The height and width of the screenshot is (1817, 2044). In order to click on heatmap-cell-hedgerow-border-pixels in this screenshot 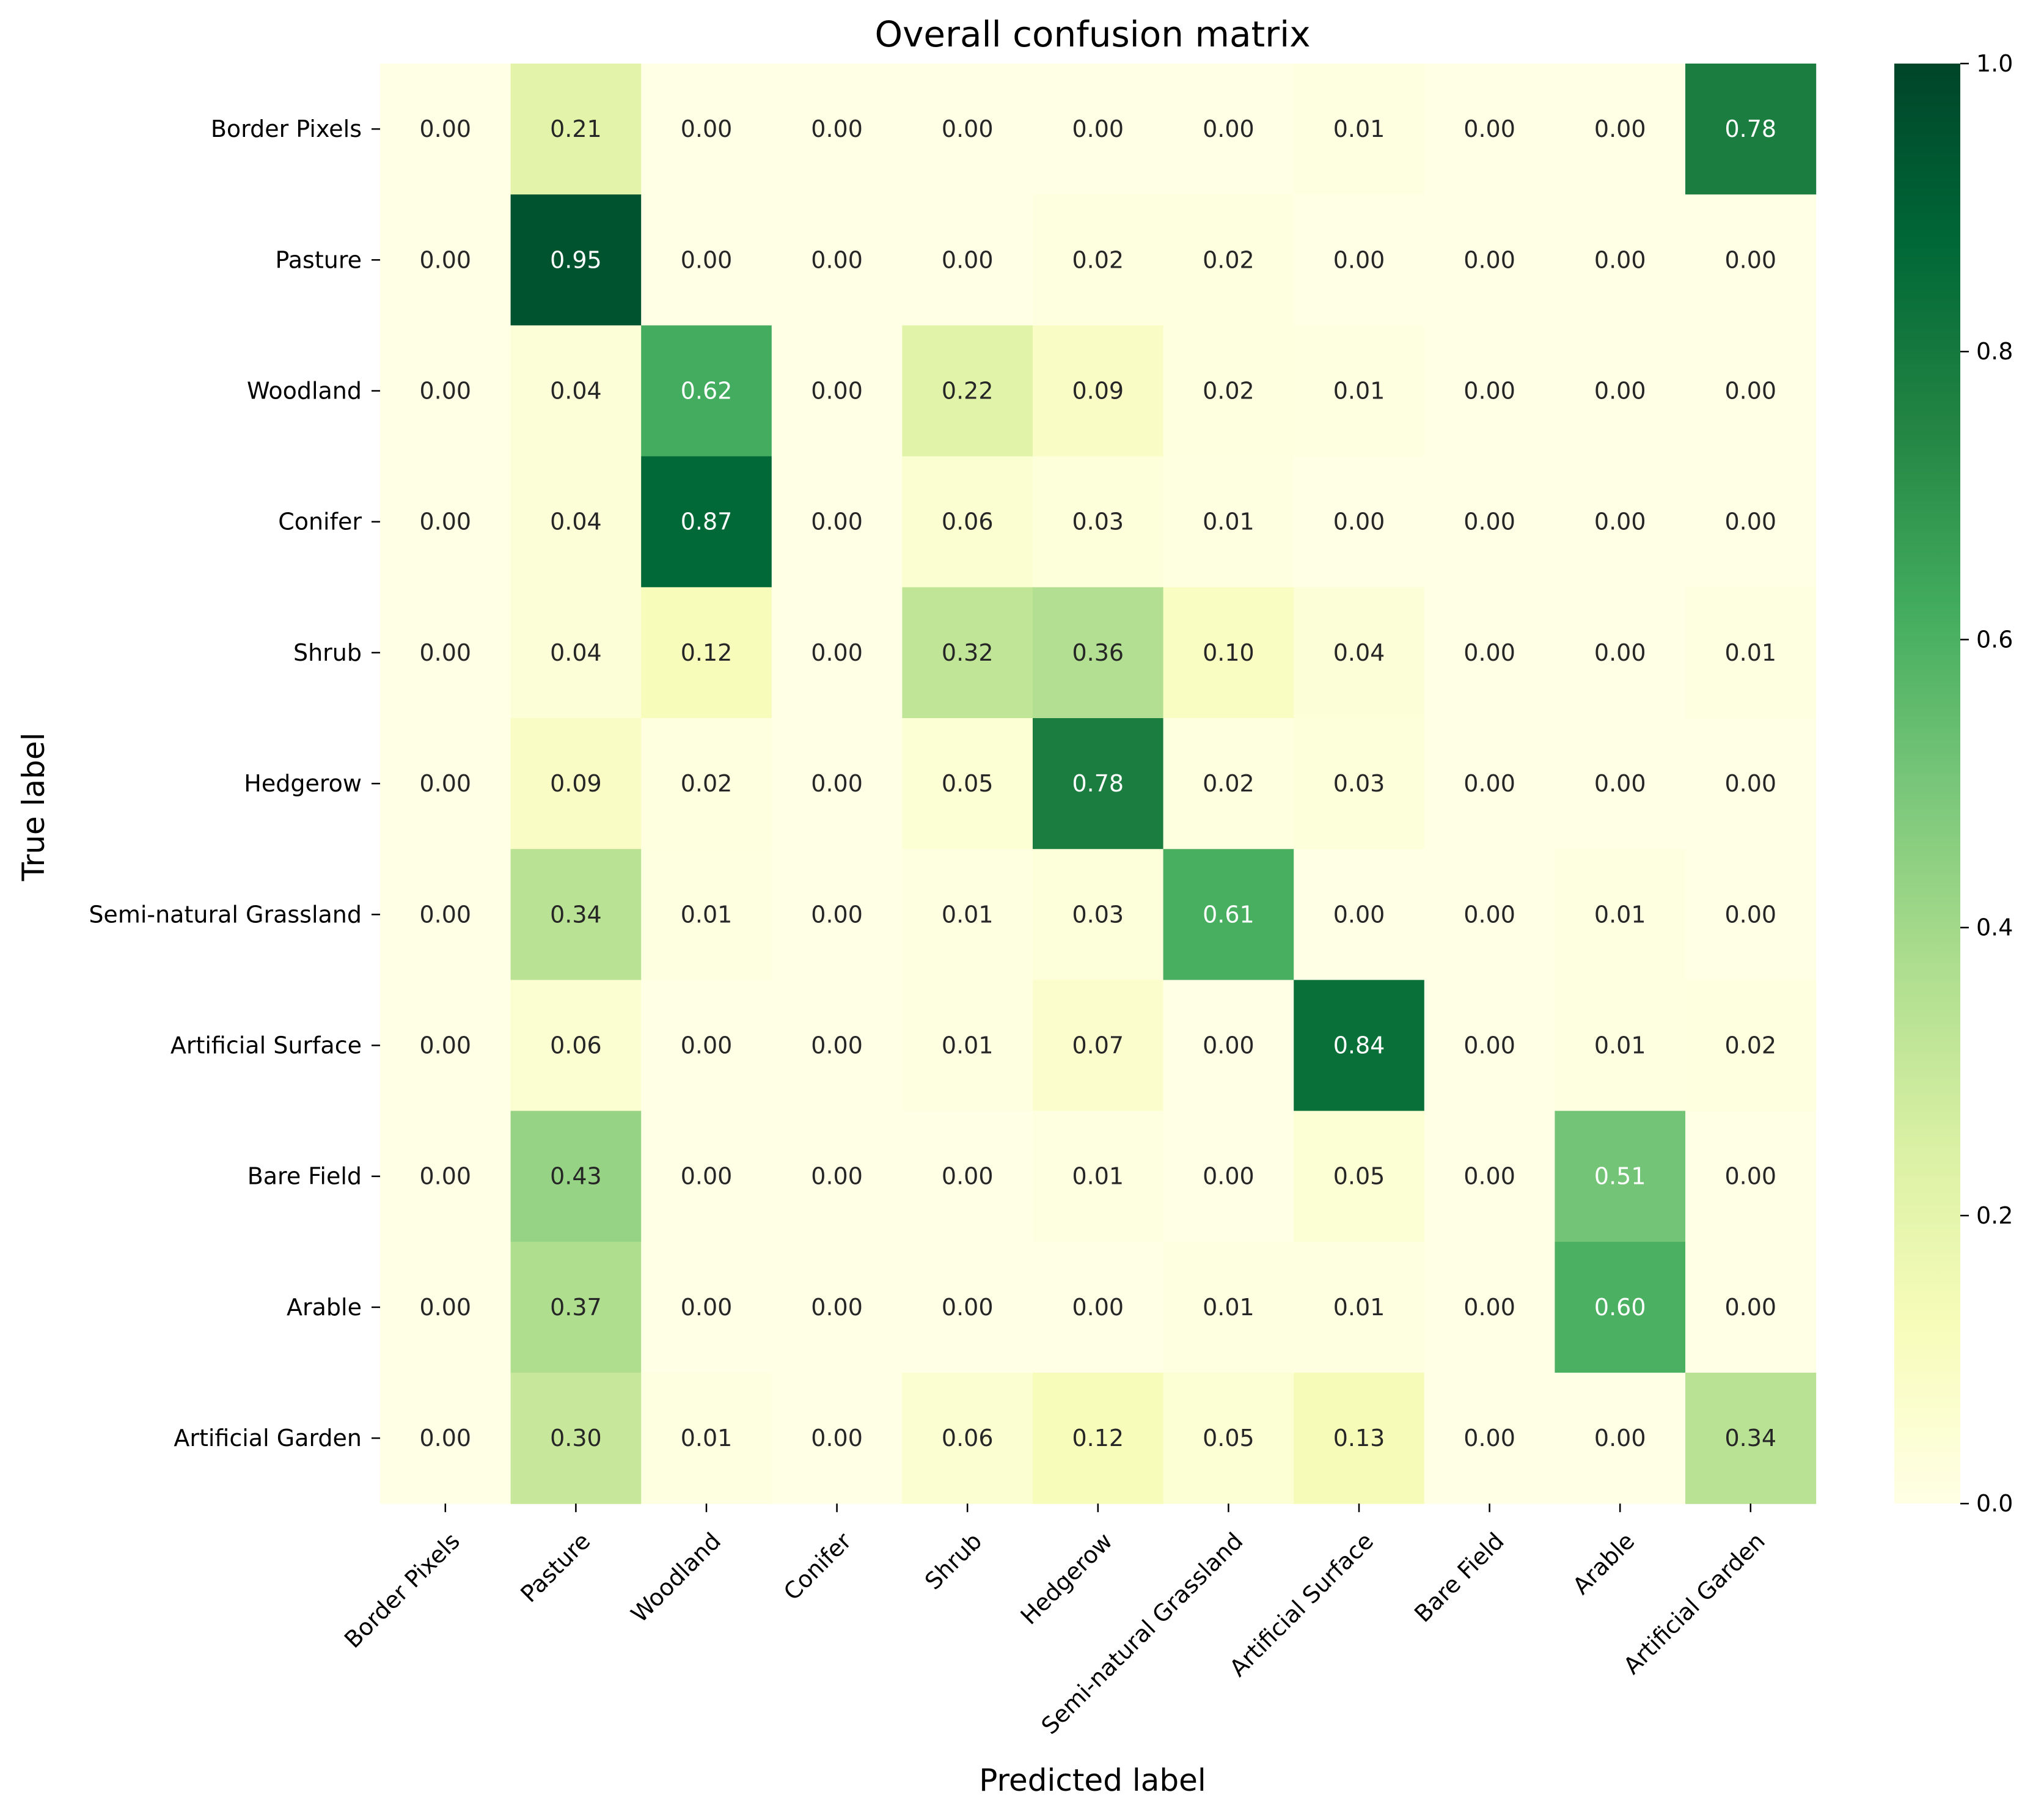, I will do `click(445, 784)`.